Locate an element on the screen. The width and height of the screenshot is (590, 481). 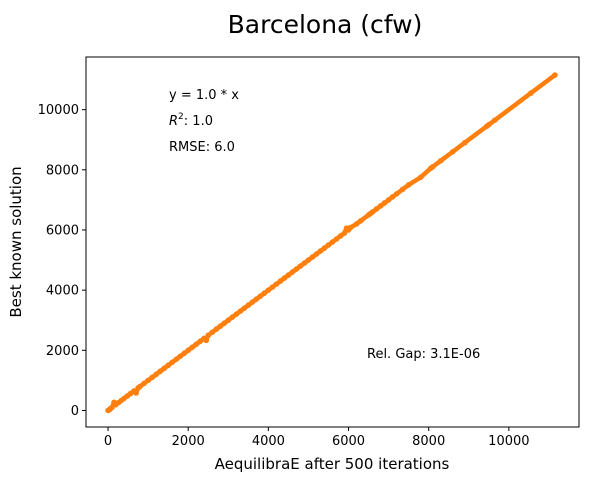
y-axis-label: Best known solution is located at coordinates (16, 241).